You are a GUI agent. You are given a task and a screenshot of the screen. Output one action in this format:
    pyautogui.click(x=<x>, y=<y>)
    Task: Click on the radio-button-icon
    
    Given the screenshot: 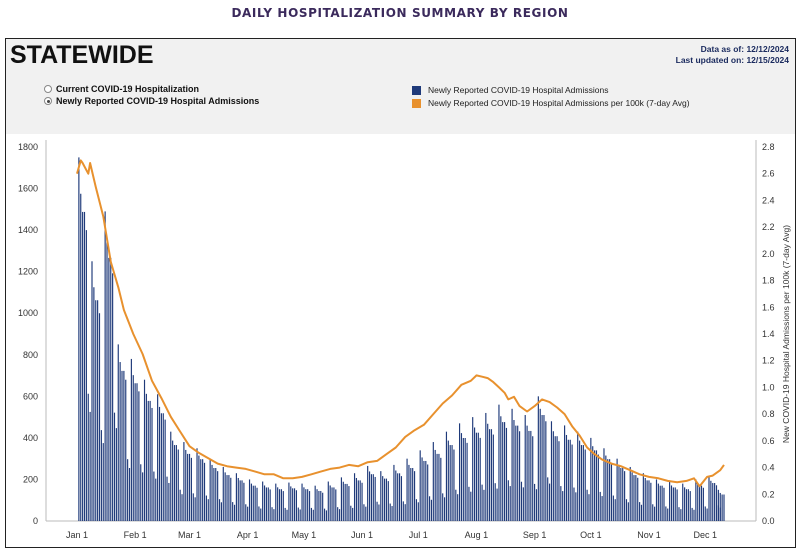 What is the action you would take?
    pyautogui.click(x=48, y=89)
    